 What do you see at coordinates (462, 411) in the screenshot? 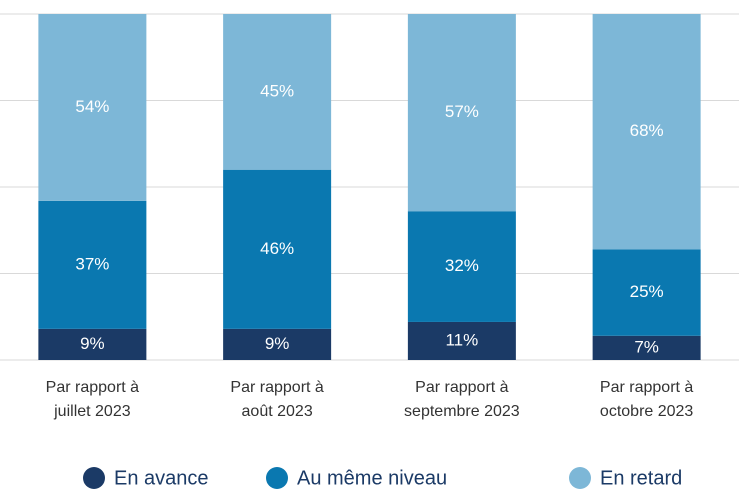
I see `x-tick-label: septembre 2023` at bounding box center [462, 411].